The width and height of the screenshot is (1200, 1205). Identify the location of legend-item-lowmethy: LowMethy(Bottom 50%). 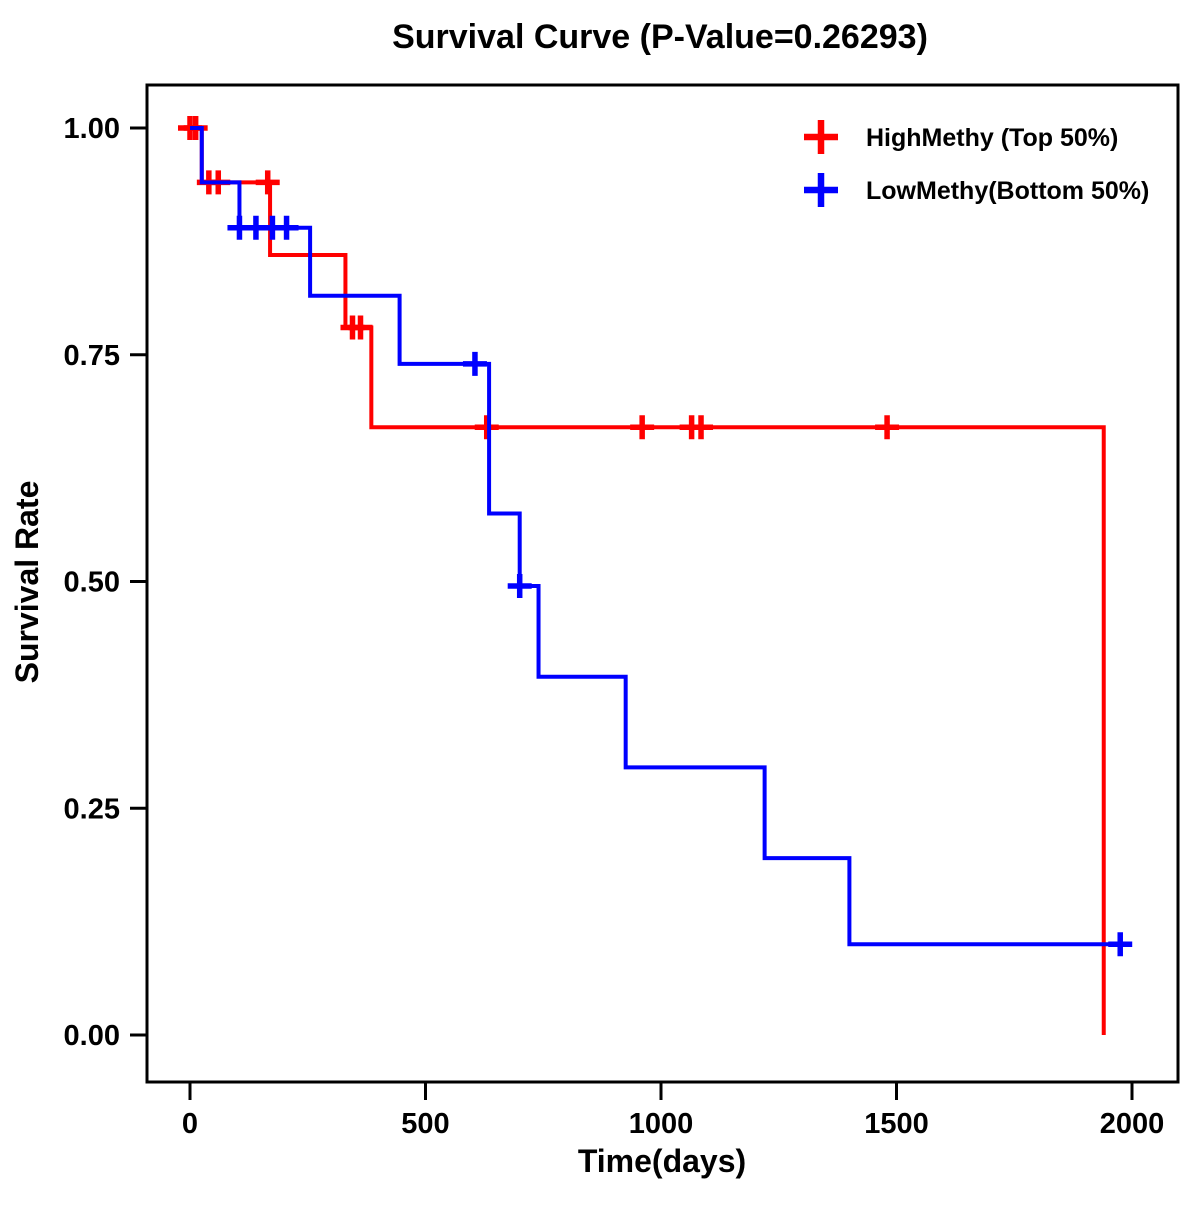
(976, 190).